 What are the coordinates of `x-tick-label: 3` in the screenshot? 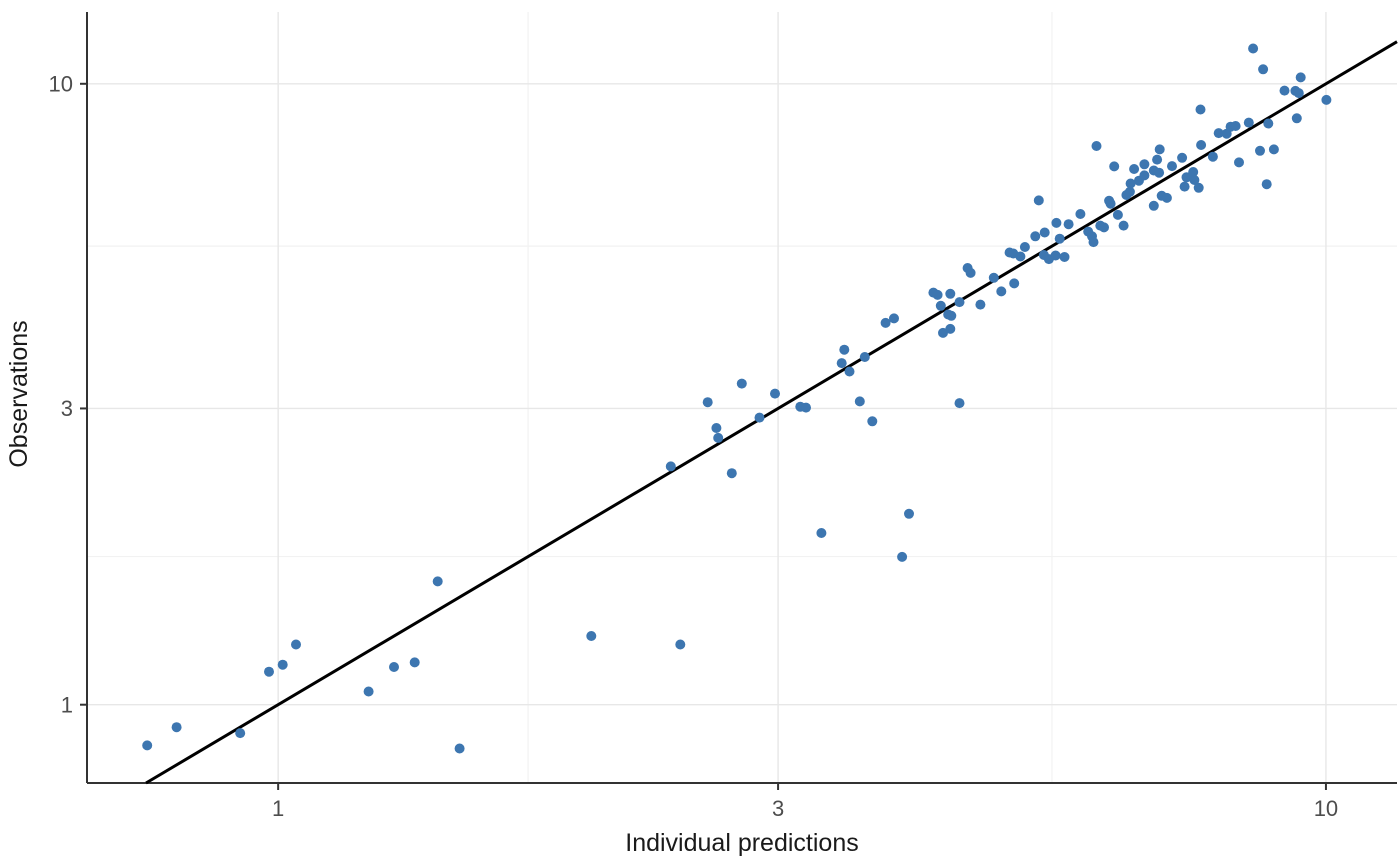 It's located at (778, 808).